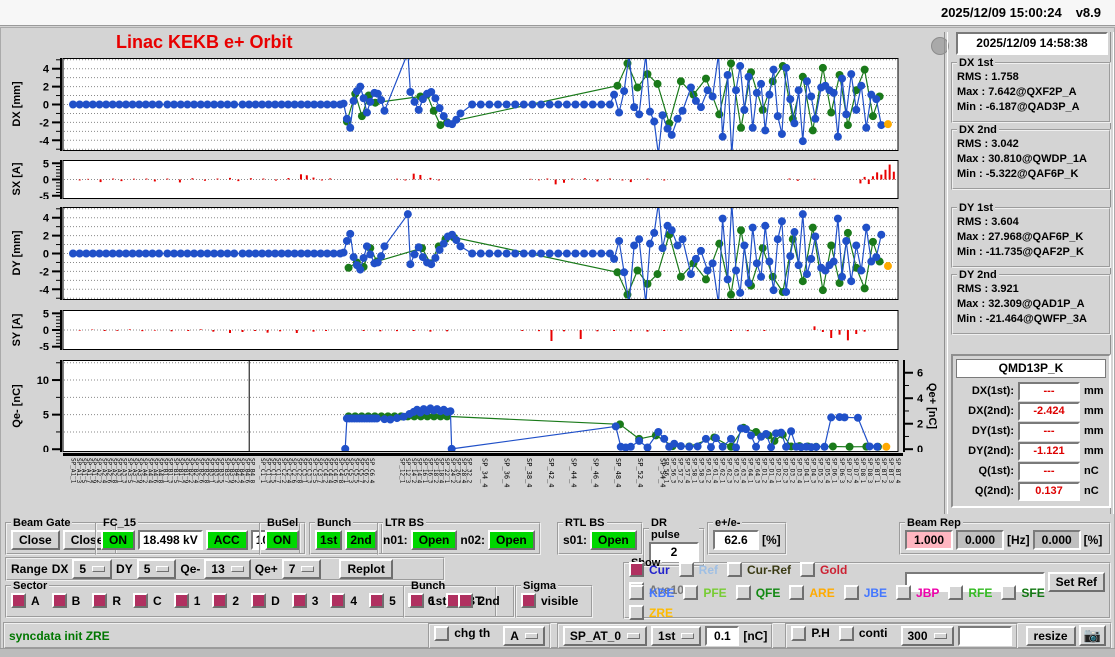 Image resolution: width=1115 pixels, height=657 pixels. What do you see at coordinates (524, 636) in the screenshot?
I see `th-select: A` at bounding box center [524, 636].